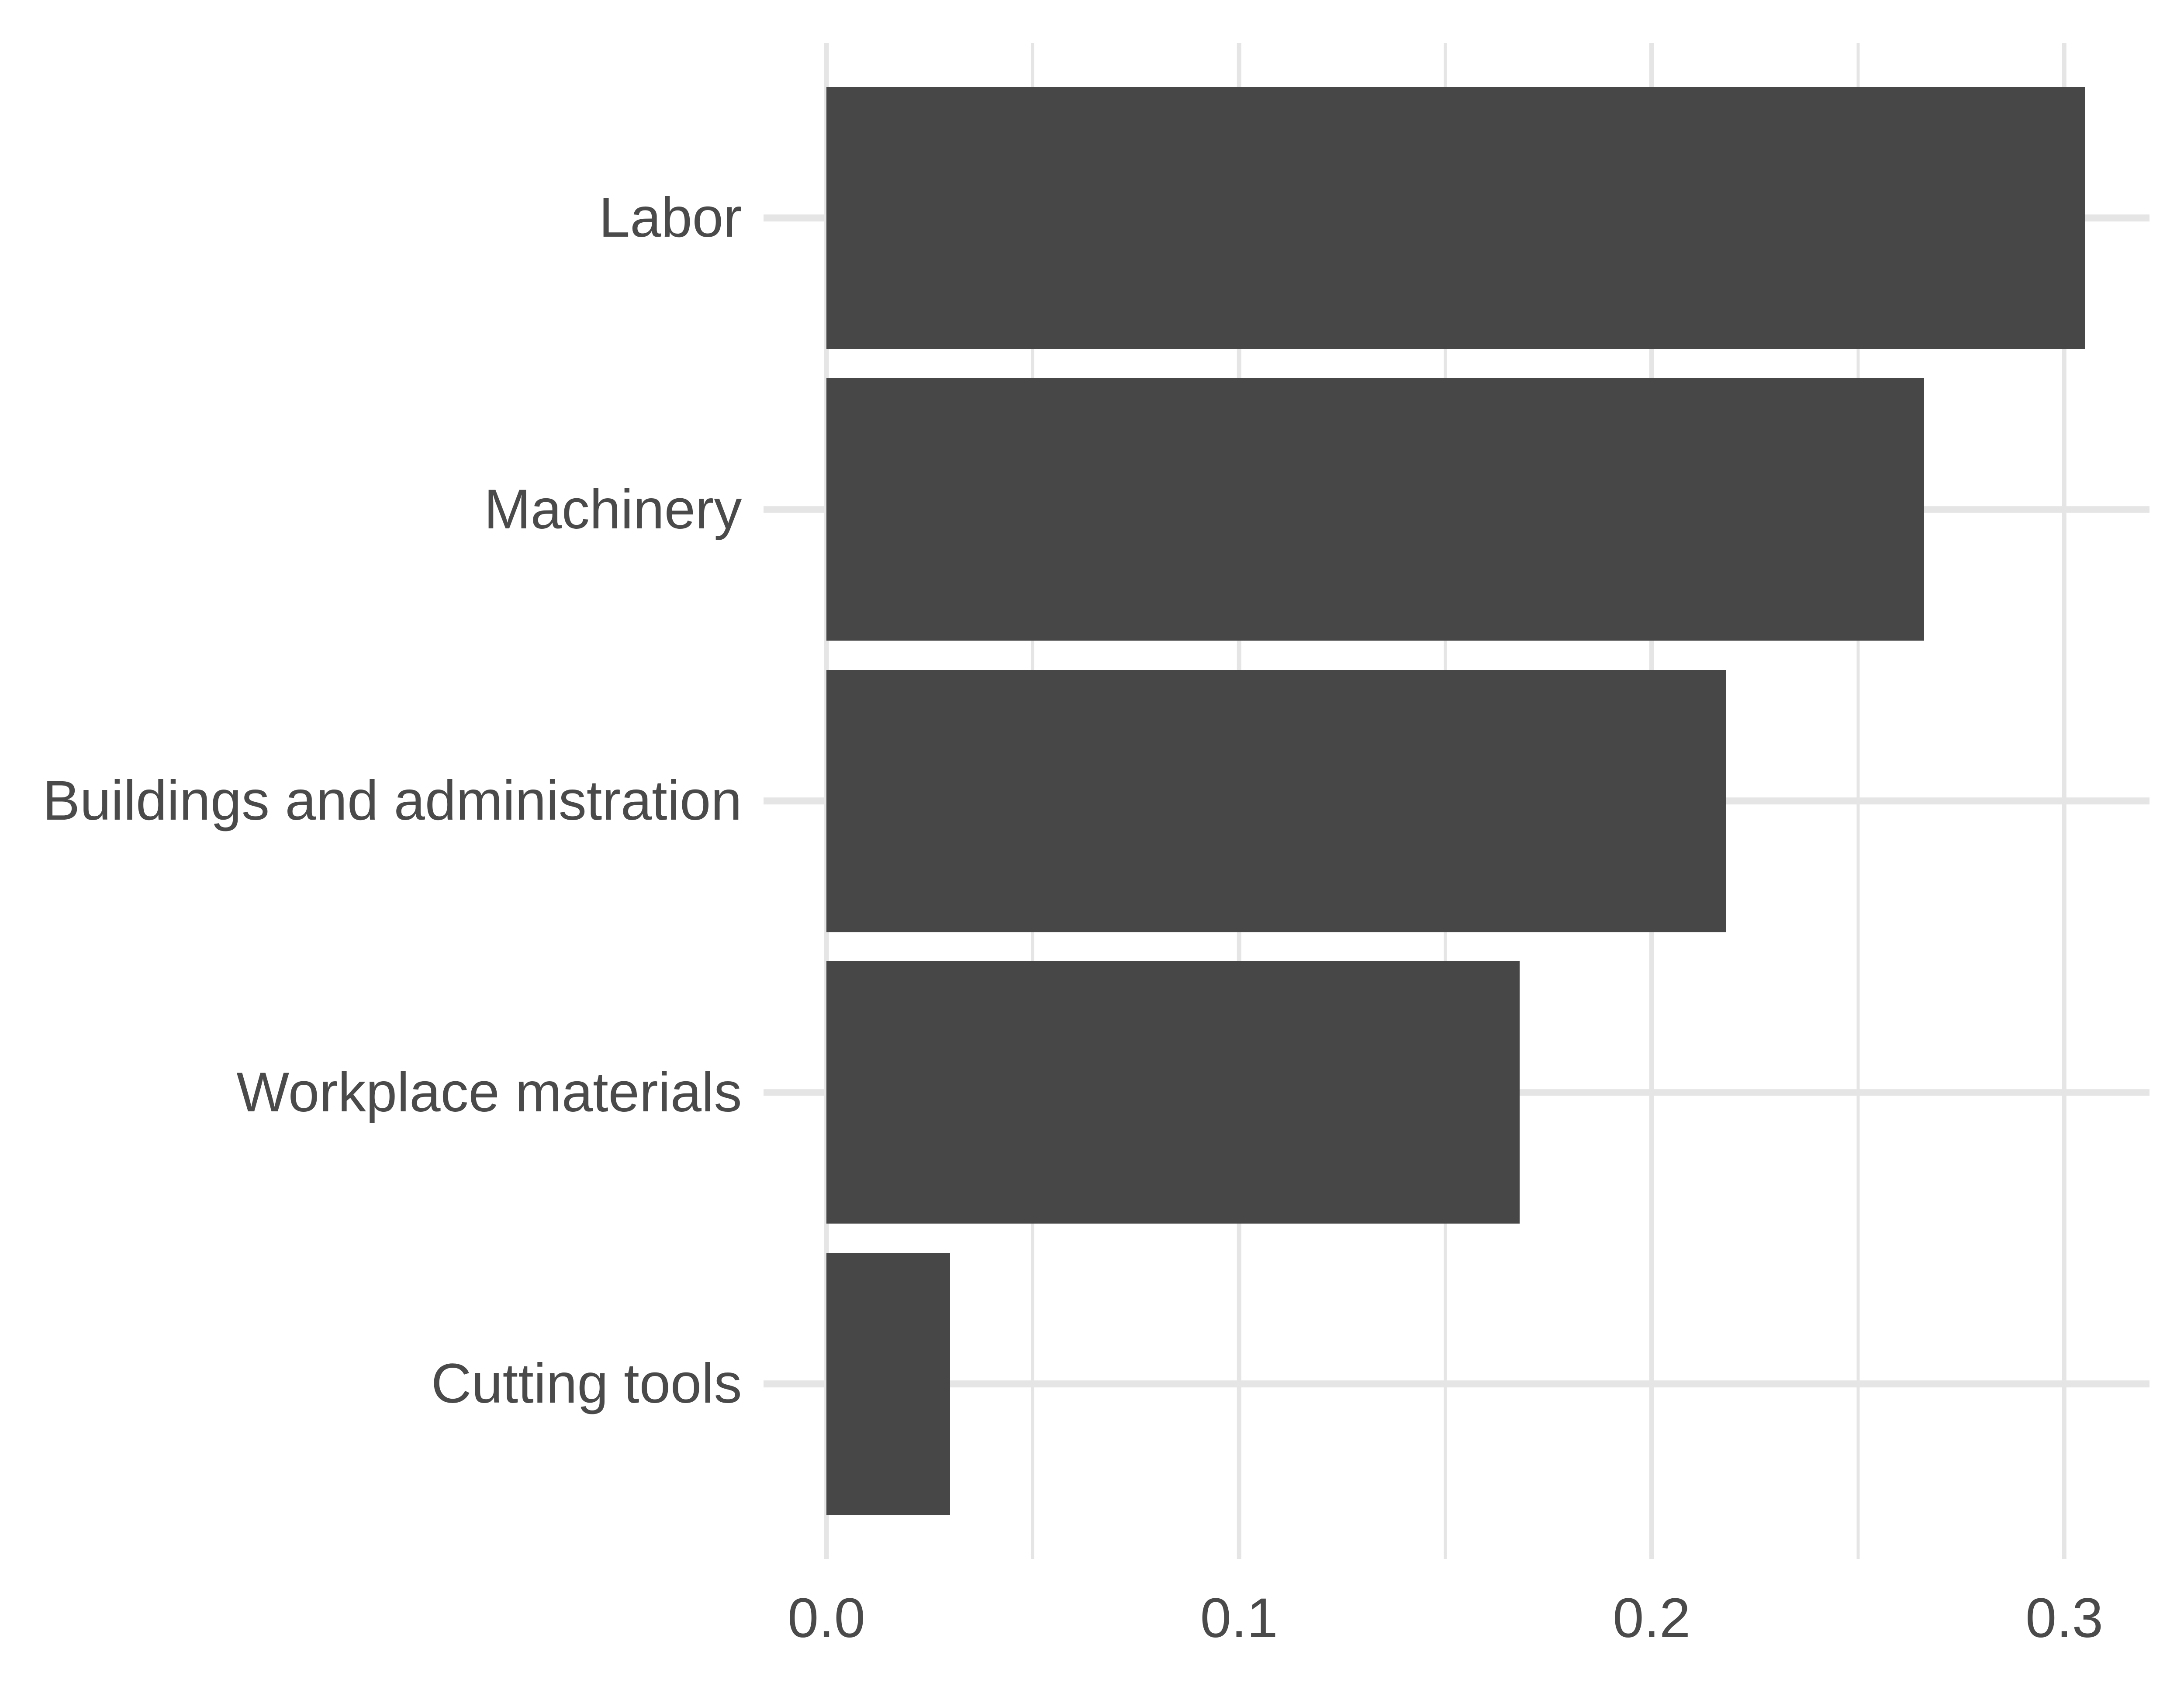 Image resolution: width=2184 pixels, height=1700 pixels. I want to click on y-axis-tick-label: Cutting tools, so click(586, 1384).